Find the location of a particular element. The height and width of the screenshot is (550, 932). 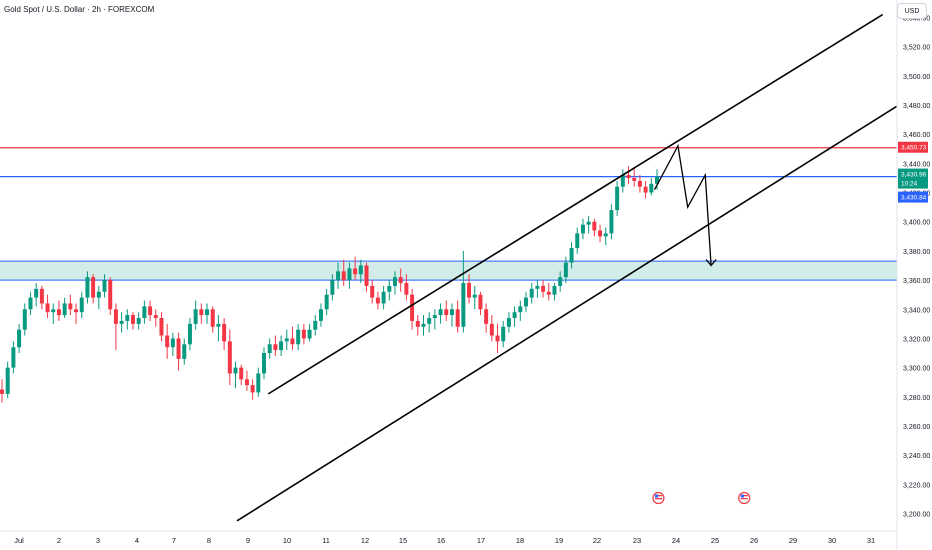

y-tick-label: 3,300.00 is located at coordinates (916, 369).